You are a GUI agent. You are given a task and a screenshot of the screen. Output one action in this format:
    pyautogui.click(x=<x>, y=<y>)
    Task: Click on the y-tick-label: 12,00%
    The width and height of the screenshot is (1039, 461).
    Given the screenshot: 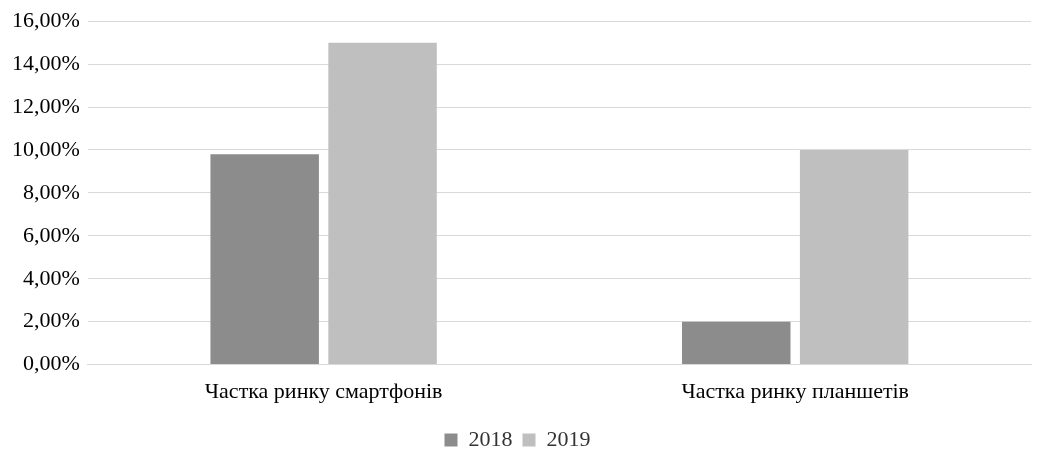 What is the action you would take?
    pyautogui.click(x=46, y=105)
    